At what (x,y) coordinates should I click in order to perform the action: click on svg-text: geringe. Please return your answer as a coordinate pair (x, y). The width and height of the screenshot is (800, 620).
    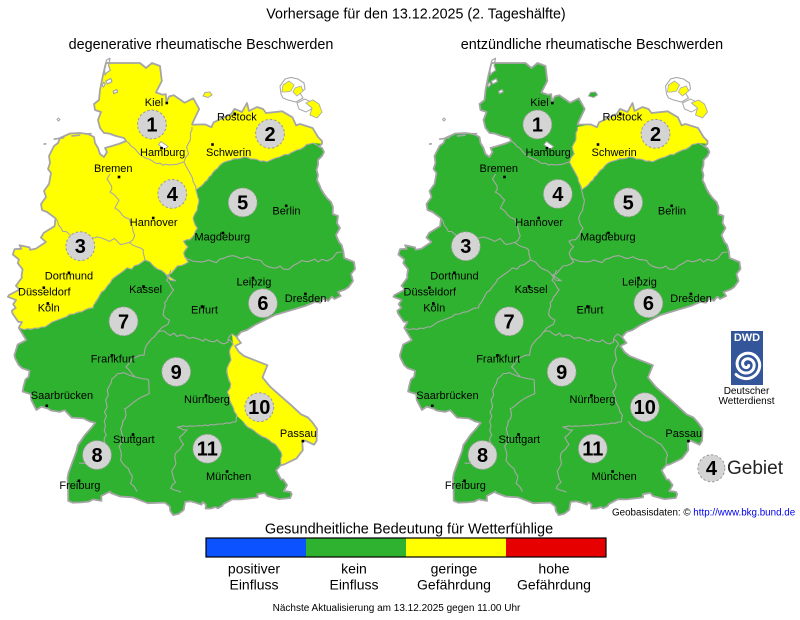
    Looking at the image, I should click on (454, 569).